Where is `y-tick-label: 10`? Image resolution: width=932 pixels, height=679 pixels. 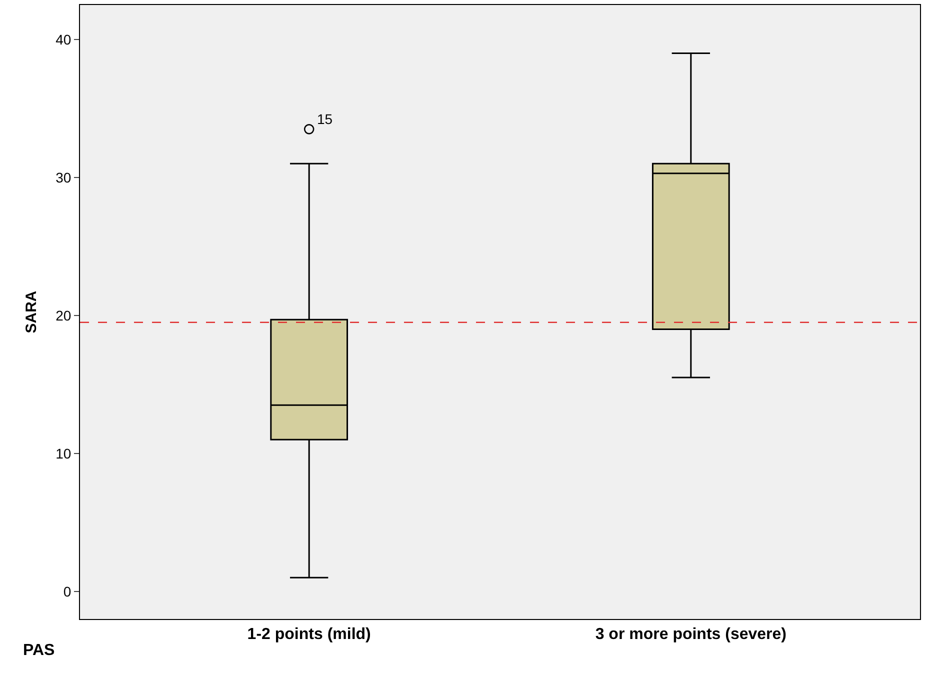
y-tick-label: 10 is located at coordinates (64, 453).